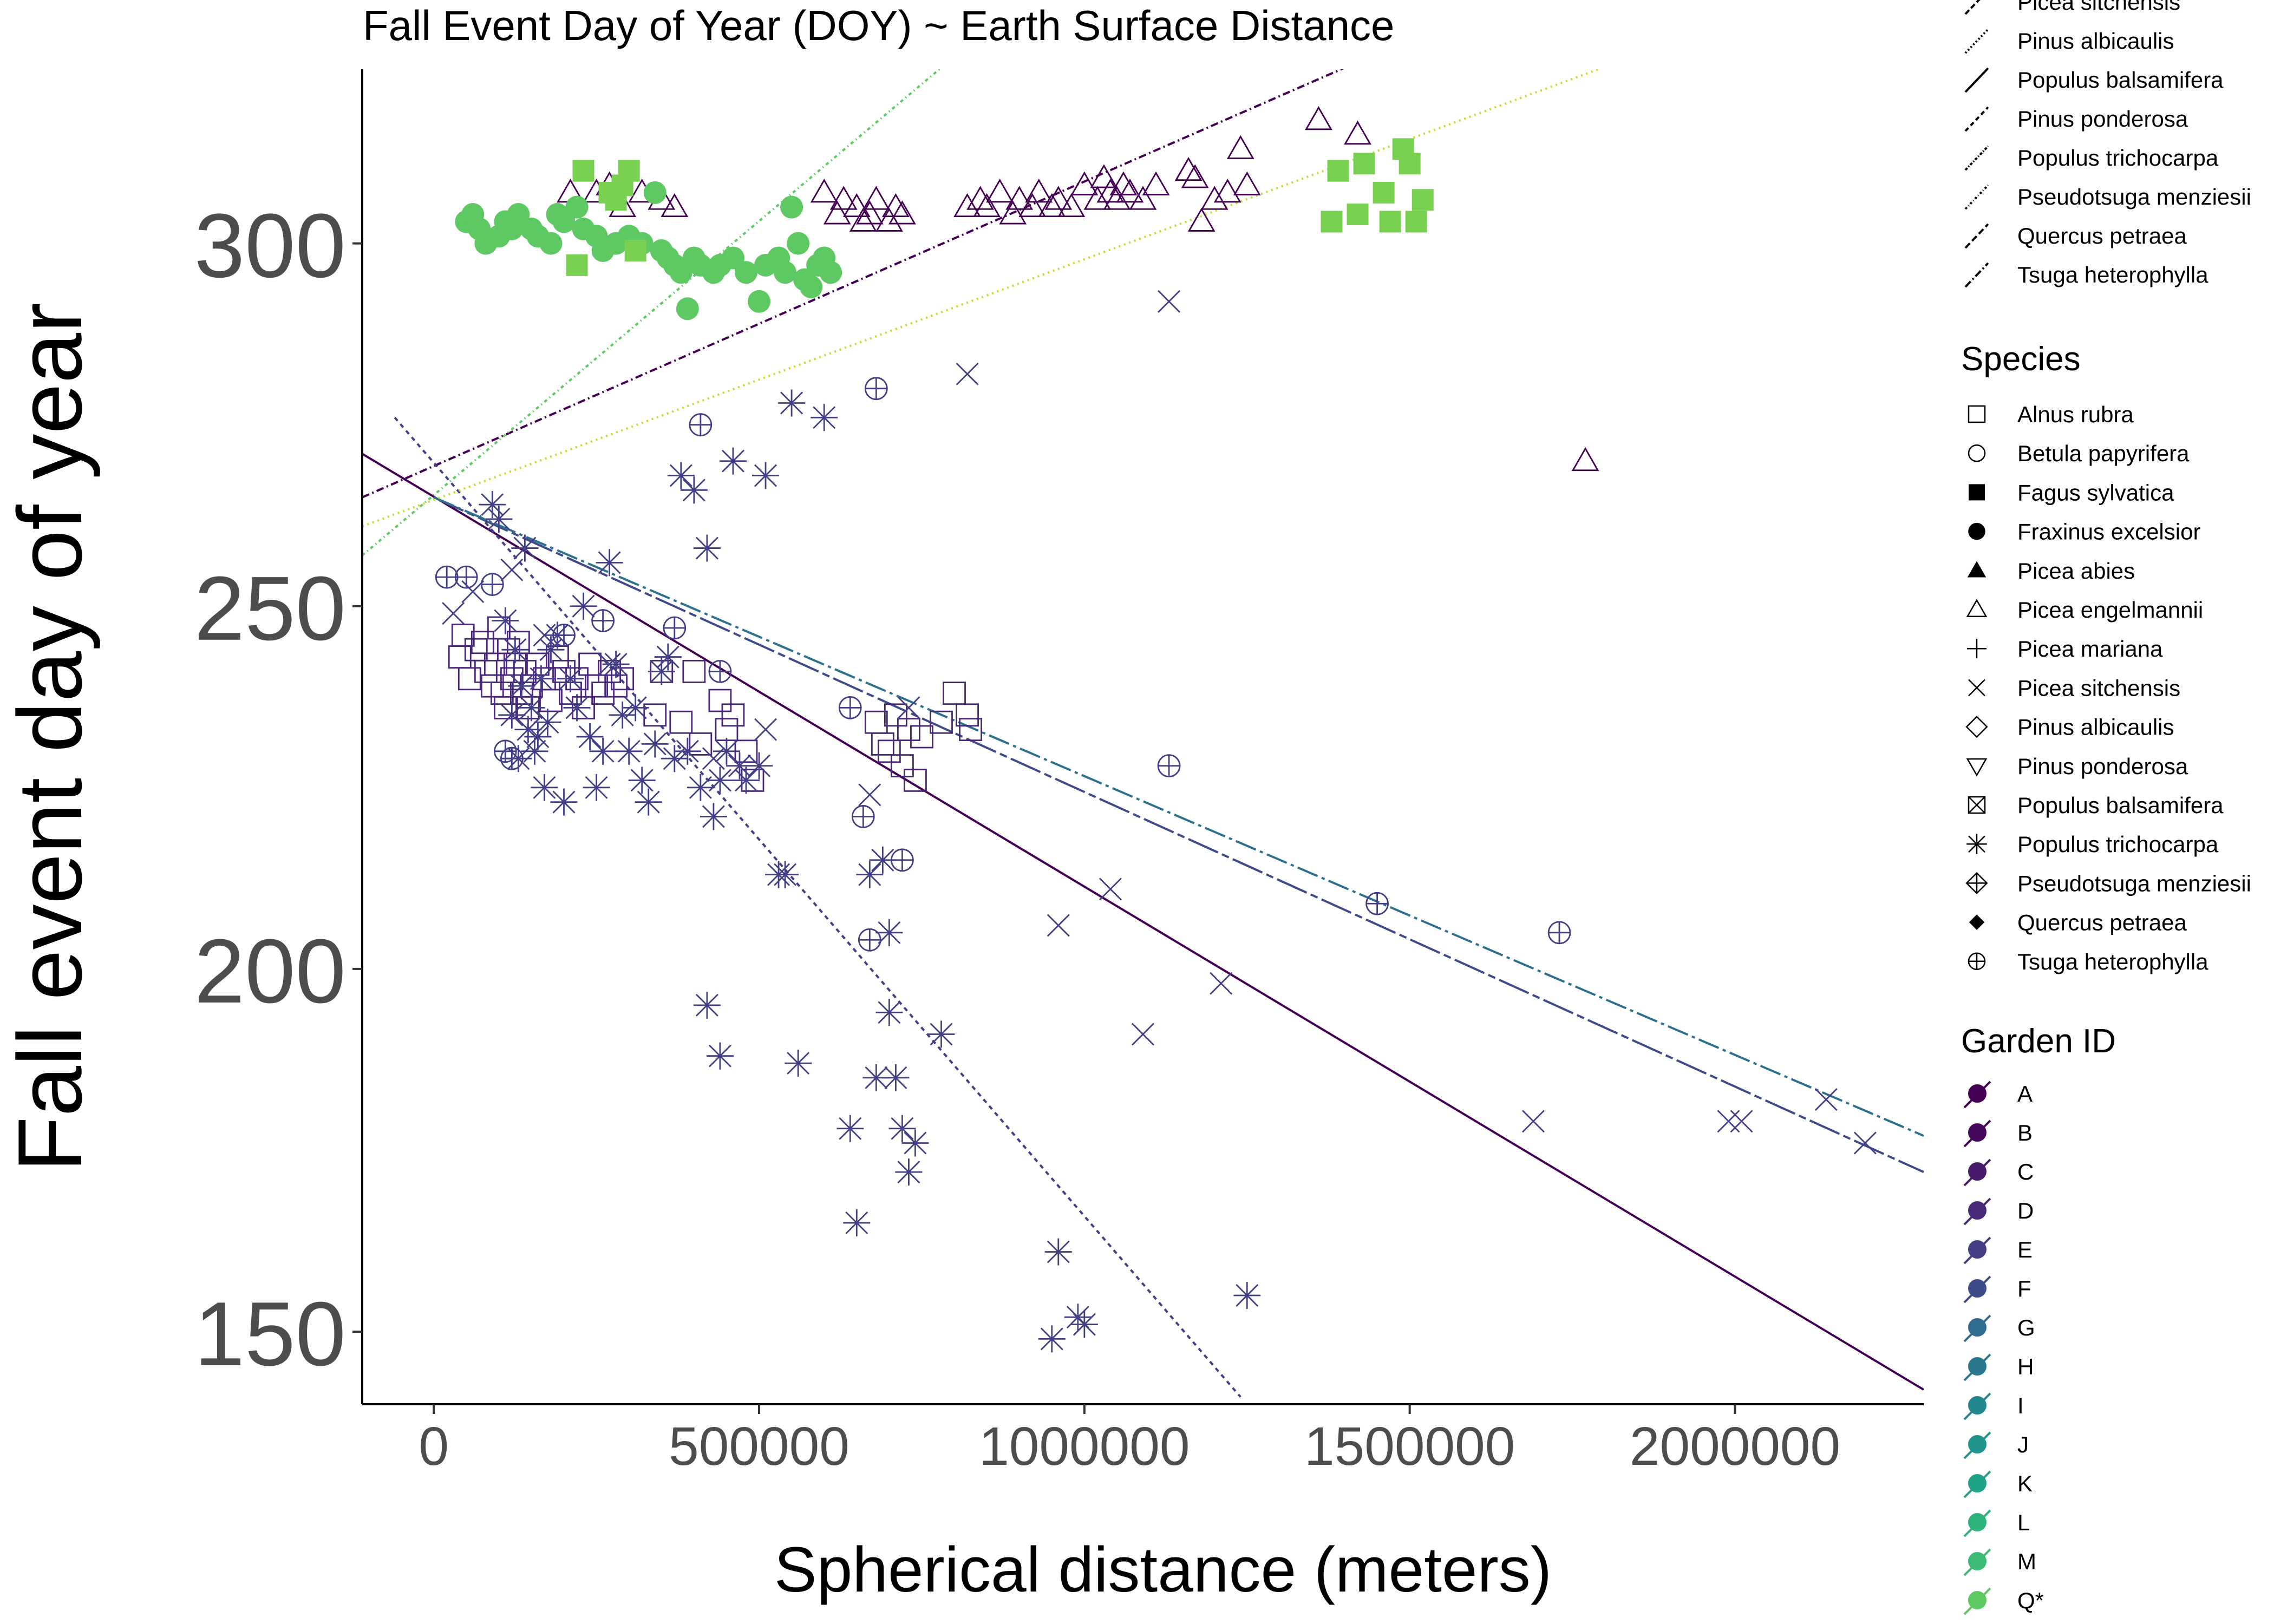 The height and width of the screenshot is (1624, 2274). Describe the element at coordinates (1410, 1446) in the screenshot. I see `x-tick-label: 1500000` at that location.